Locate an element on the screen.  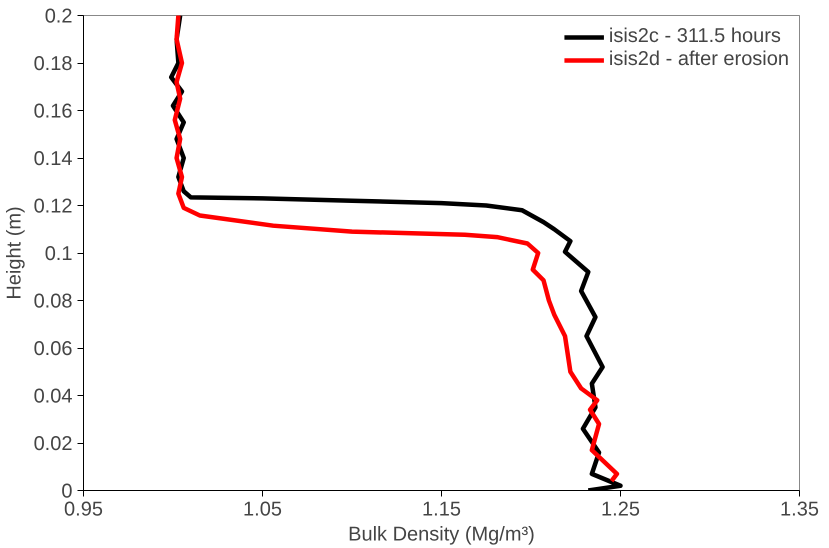
y-tick-label: 0.16 is located at coordinates (53, 111).